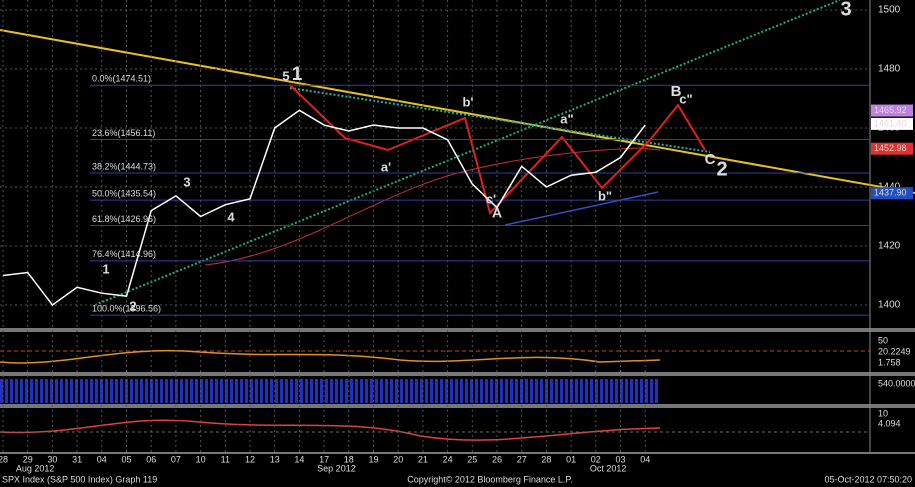 The width and height of the screenshot is (915, 487). Describe the element at coordinates (497, 459) in the screenshot. I see `x-tick-label: 26` at that location.